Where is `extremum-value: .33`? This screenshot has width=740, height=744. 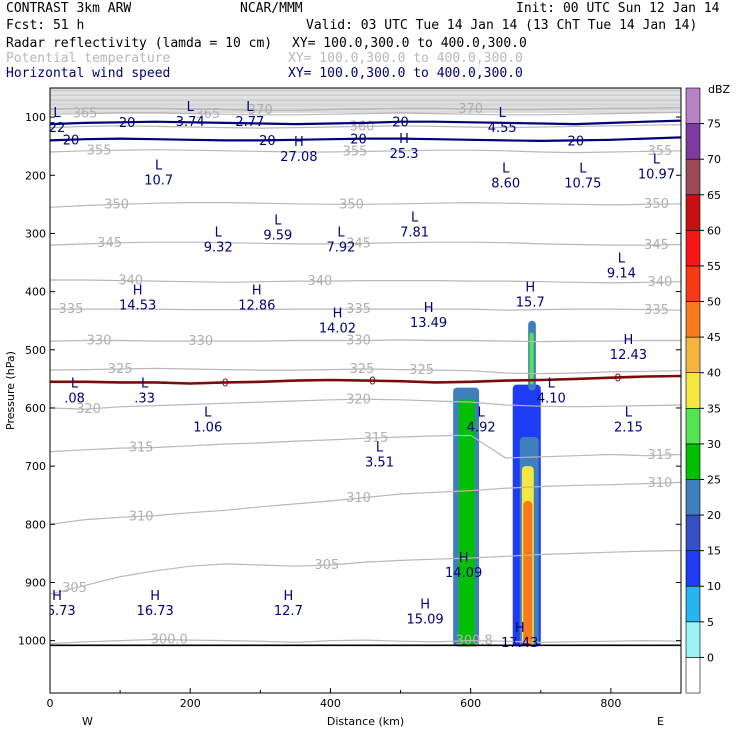 extremum-value: .33 is located at coordinates (144, 399).